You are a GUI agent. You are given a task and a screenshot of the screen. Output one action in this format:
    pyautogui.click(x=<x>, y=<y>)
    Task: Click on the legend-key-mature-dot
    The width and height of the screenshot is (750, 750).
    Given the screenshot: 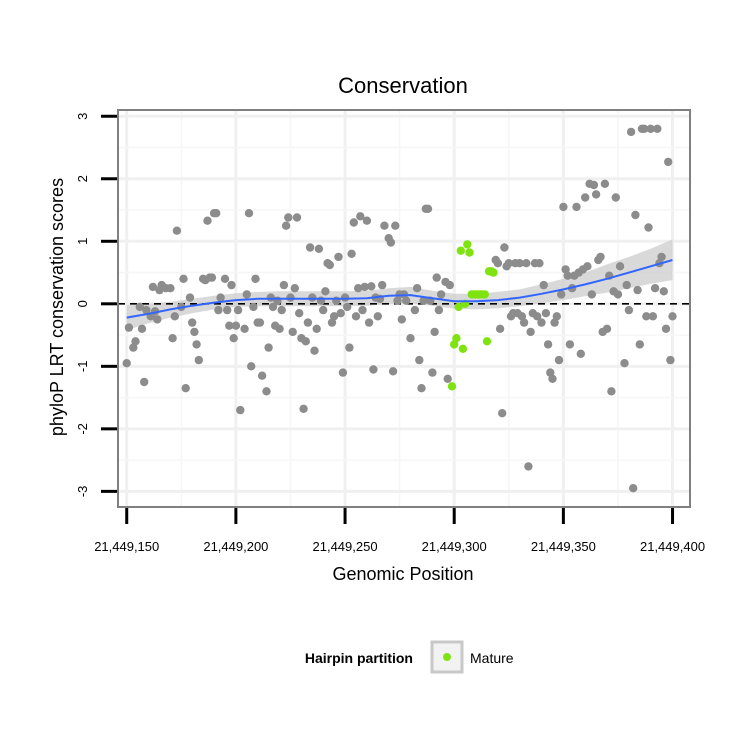 What is the action you would take?
    pyautogui.click(x=447, y=657)
    